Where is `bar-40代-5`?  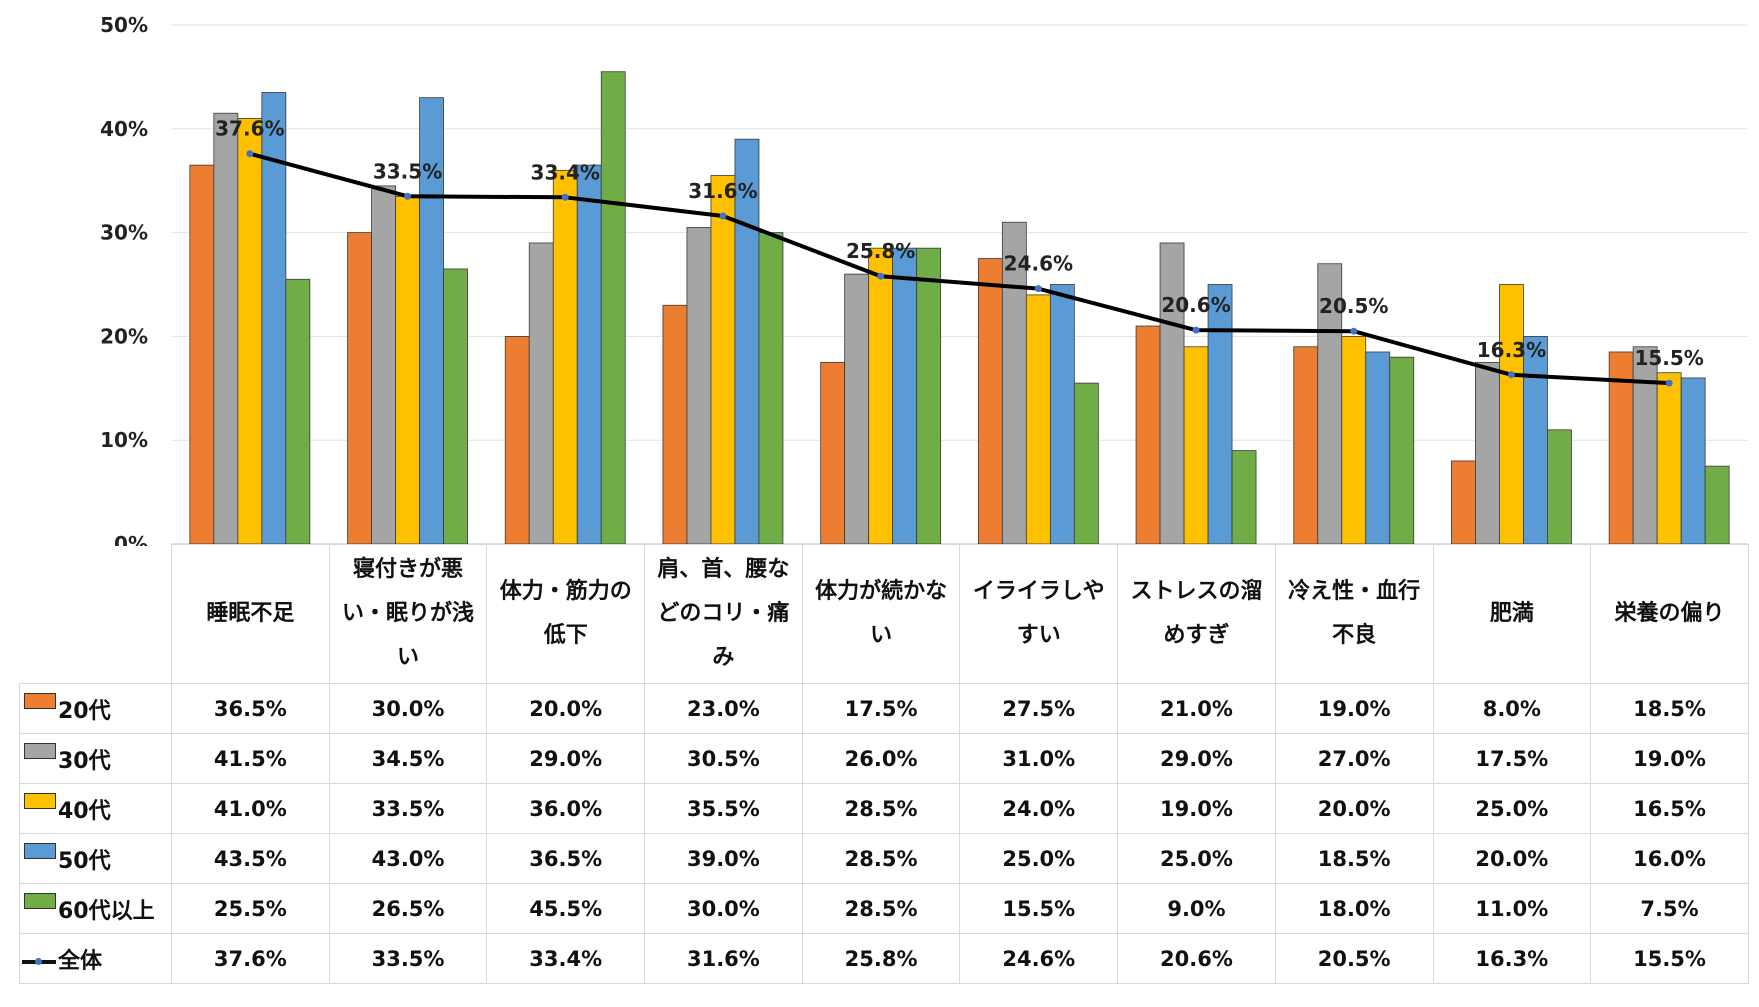
bar-40代-5 is located at coordinates (1038, 419).